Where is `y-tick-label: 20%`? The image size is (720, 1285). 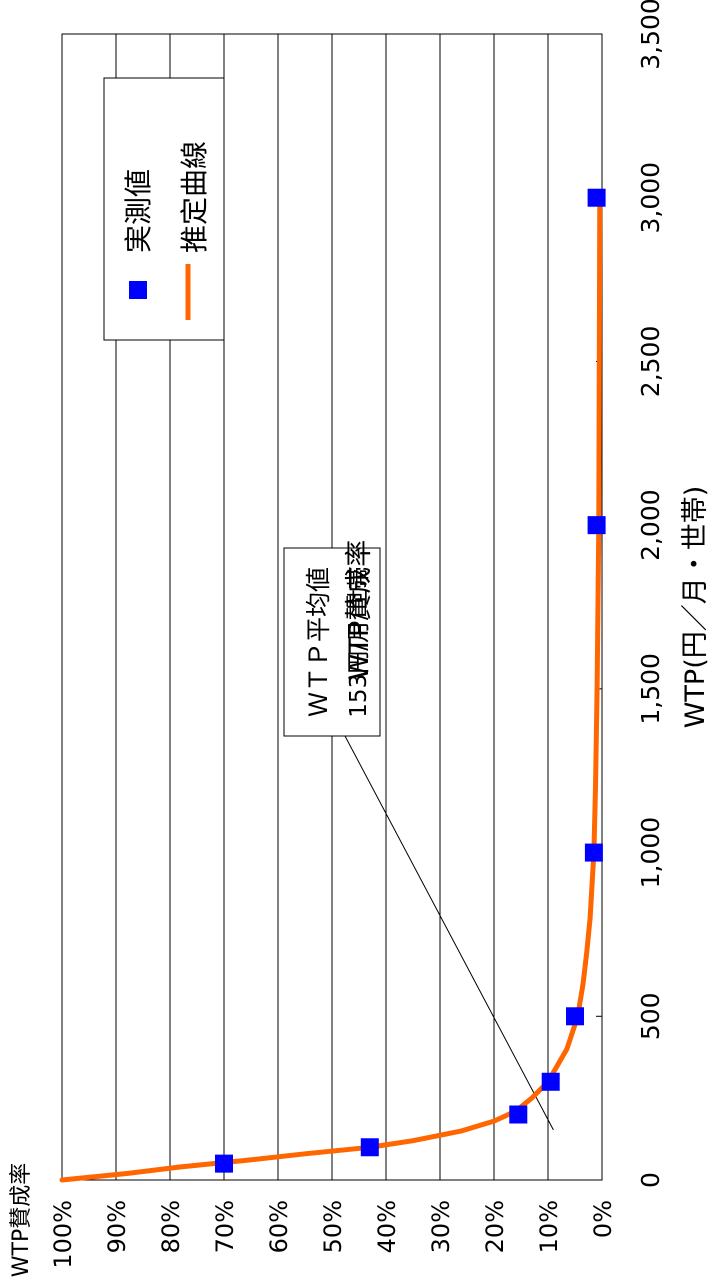
y-tick-label: 20% is located at coordinates (495, 1226).